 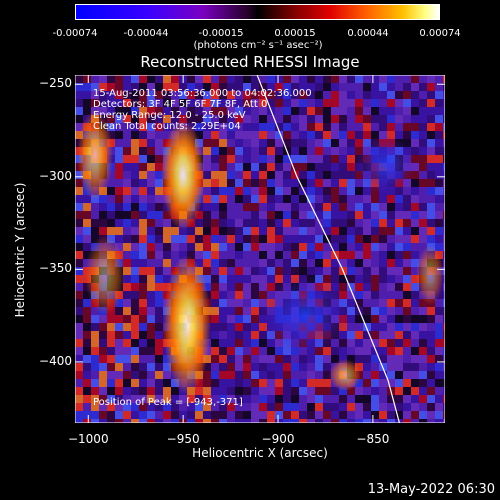 What do you see at coordinates (75, 33) in the screenshot?
I see `colorbar-tick-label: -0.00074` at bounding box center [75, 33].